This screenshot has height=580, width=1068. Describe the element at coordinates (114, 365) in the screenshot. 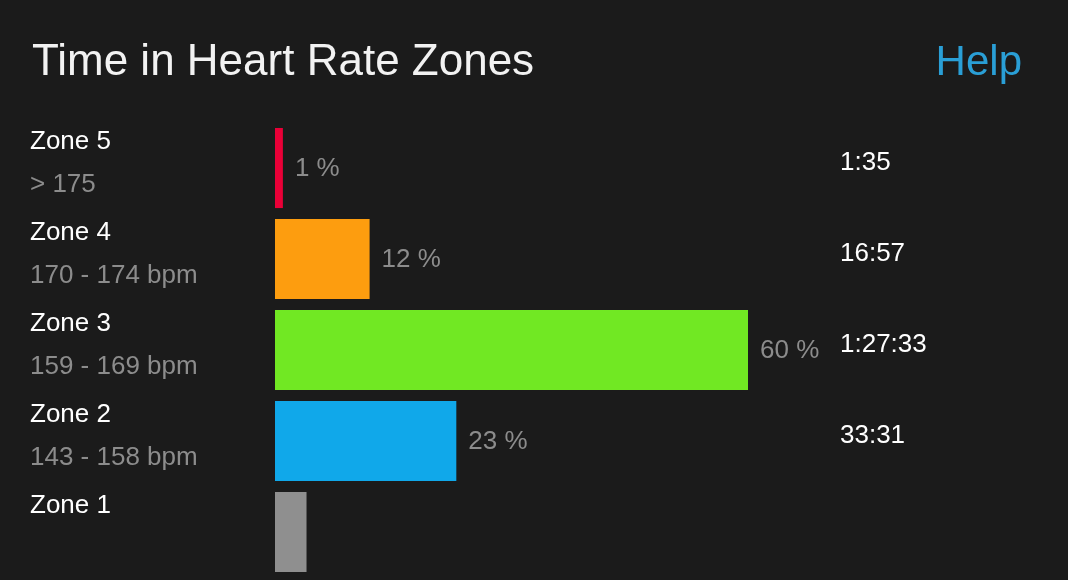

I see `text: 159 - 169 bpm` at that location.